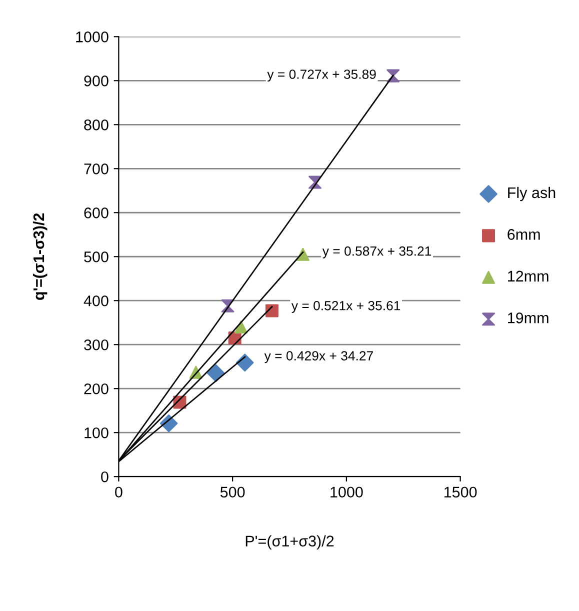 The image size is (579, 611). Describe the element at coordinates (96, 81) in the screenshot. I see `y-tick-label: 900` at that location.